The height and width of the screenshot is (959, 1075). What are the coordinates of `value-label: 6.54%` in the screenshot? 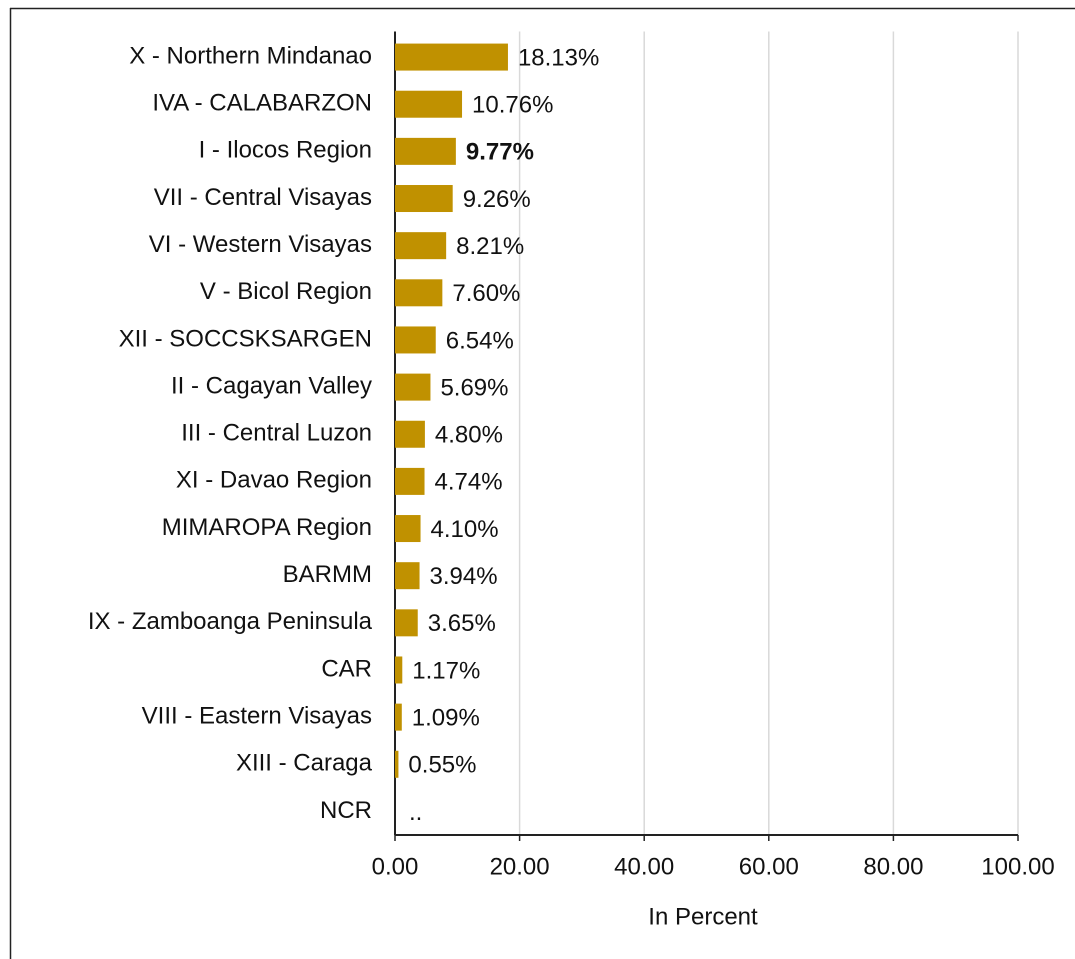 It's located at (480, 340).